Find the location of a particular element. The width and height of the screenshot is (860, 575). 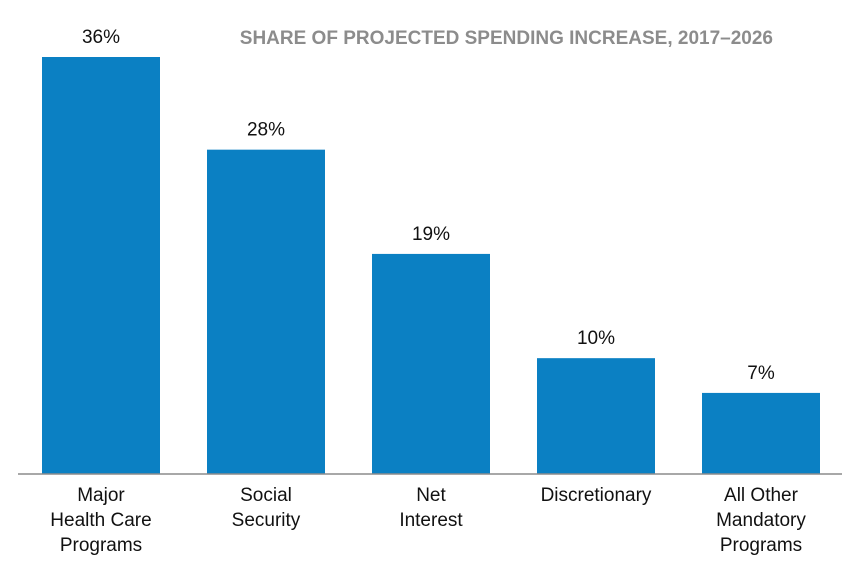

category-label-5: All Other Mandatory Programs is located at coordinates (761, 520).